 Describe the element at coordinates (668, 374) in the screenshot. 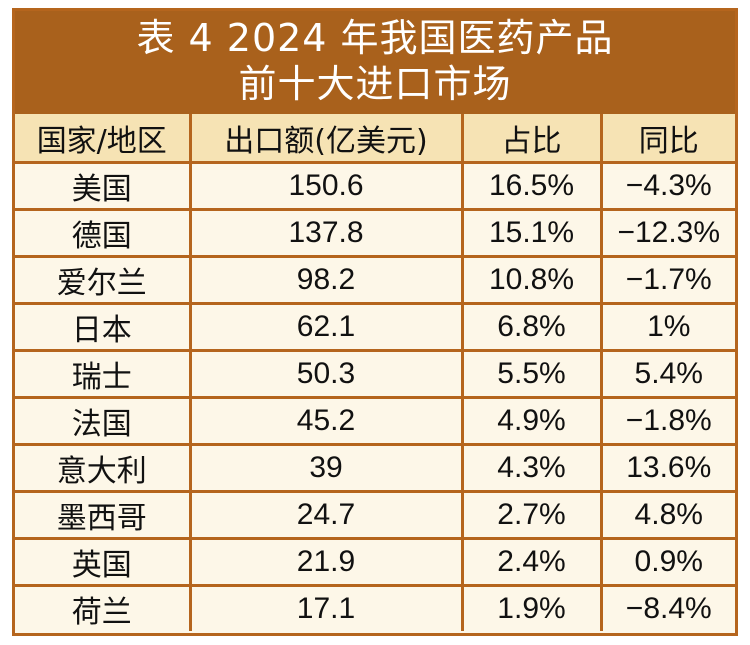

I see `cell-yoy: 5.4%` at that location.